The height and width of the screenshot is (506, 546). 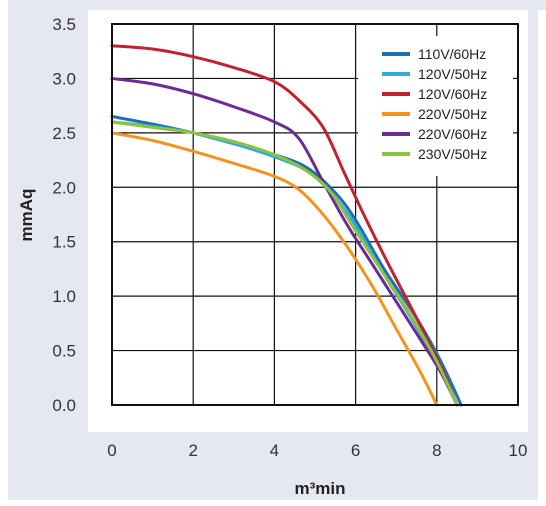 What do you see at coordinates (64, 351) in the screenshot?
I see `y-tick-label: 0.5` at bounding box center [64, 351].